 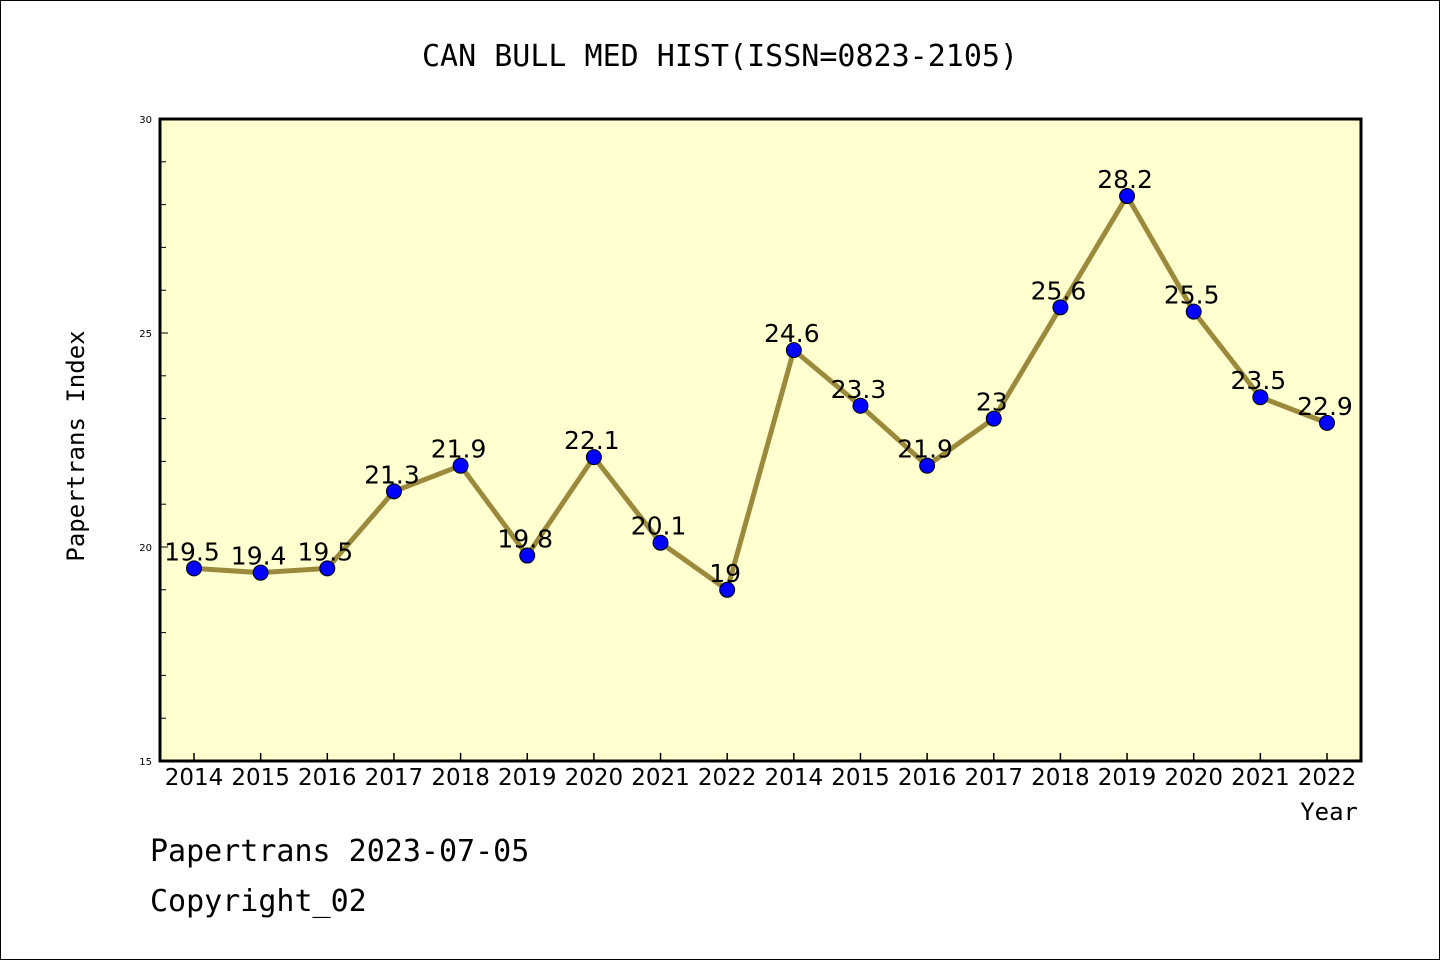 I want to click on data-label: 21.3, so click(x=392, y=474).